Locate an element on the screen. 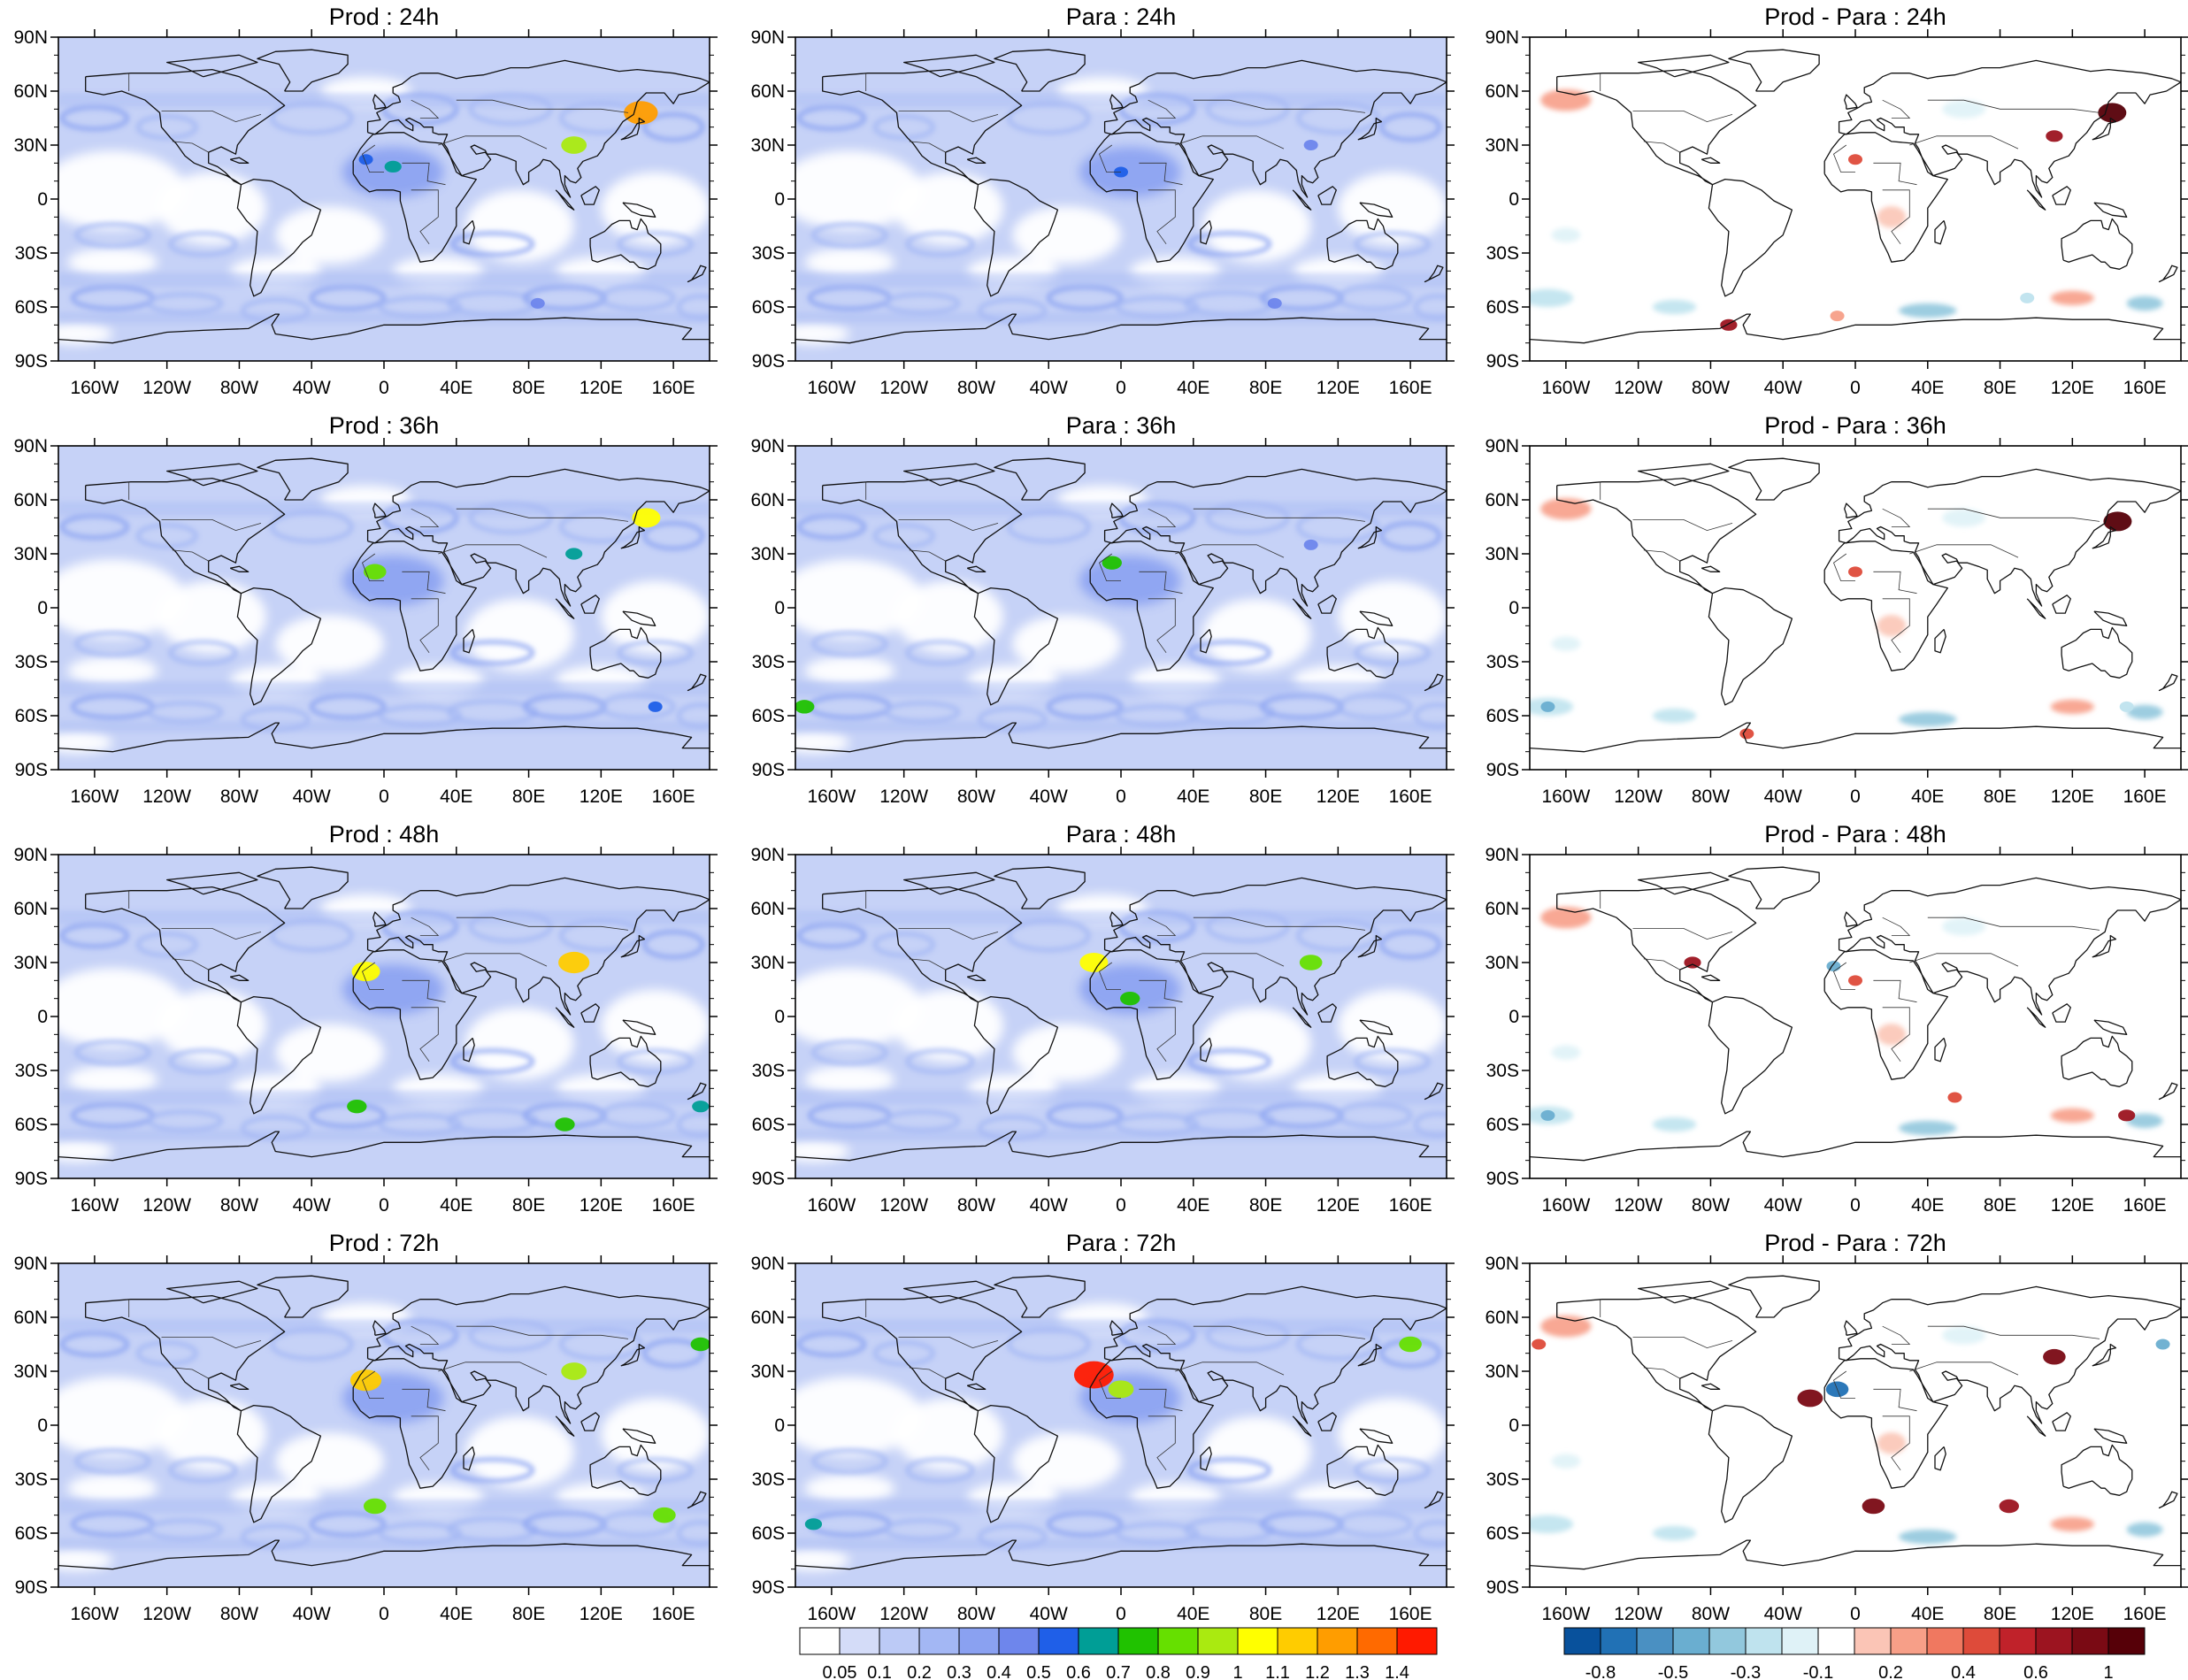  low-value-regions is located at coordinates (384, 619).